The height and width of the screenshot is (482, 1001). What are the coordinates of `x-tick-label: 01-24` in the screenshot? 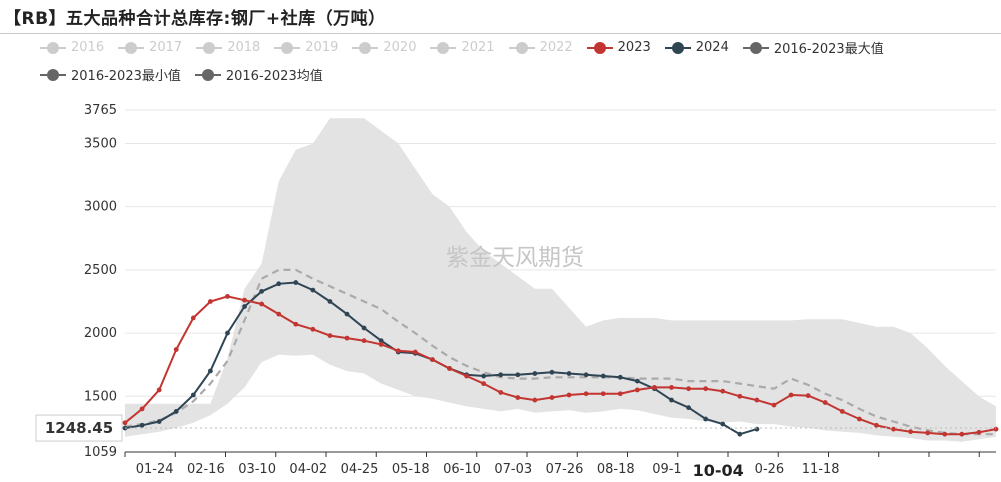 It's located at (155, 469).